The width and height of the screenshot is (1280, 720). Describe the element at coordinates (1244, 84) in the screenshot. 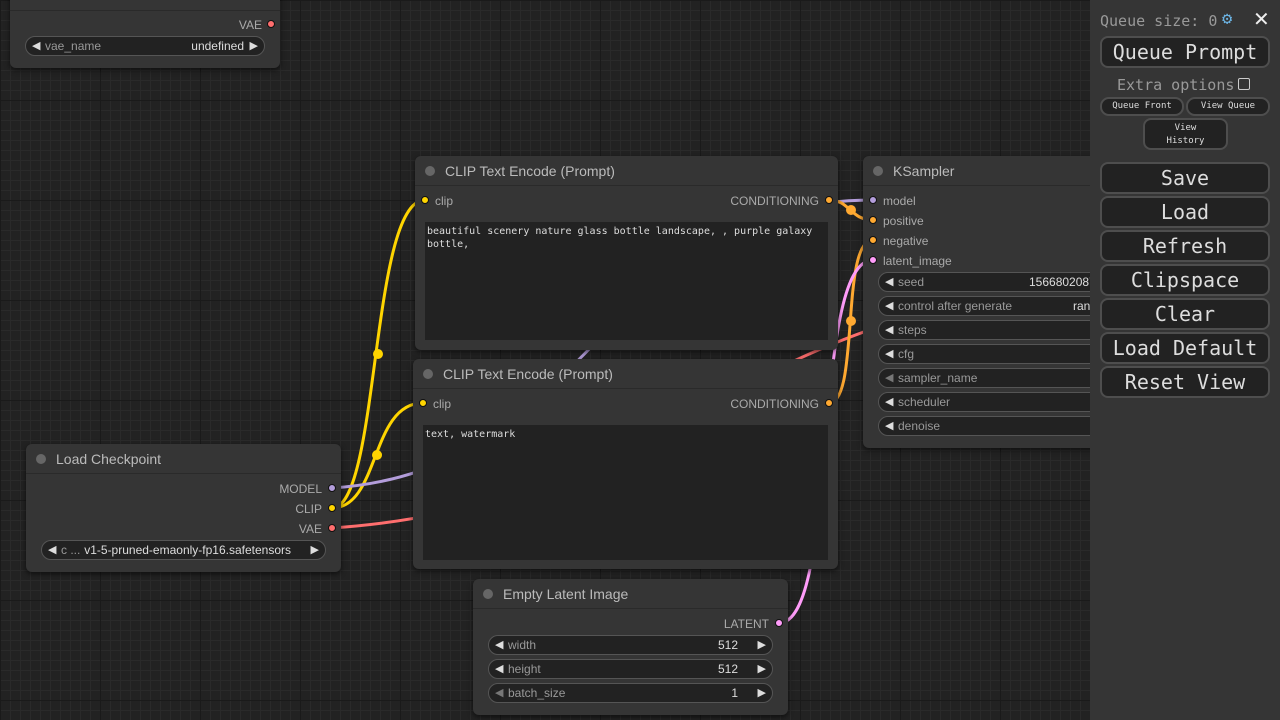

I see `extra-options-checkbox` at that location.